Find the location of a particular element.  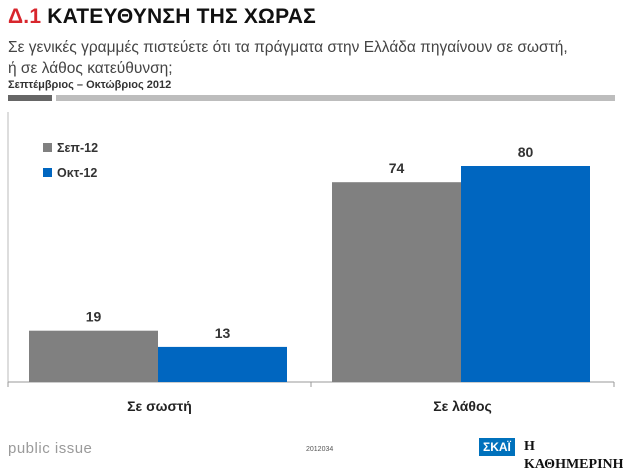

survey-period: Σεπτέμβριος – Οκτώβριος 2012 is located at coordinates (90, 85).